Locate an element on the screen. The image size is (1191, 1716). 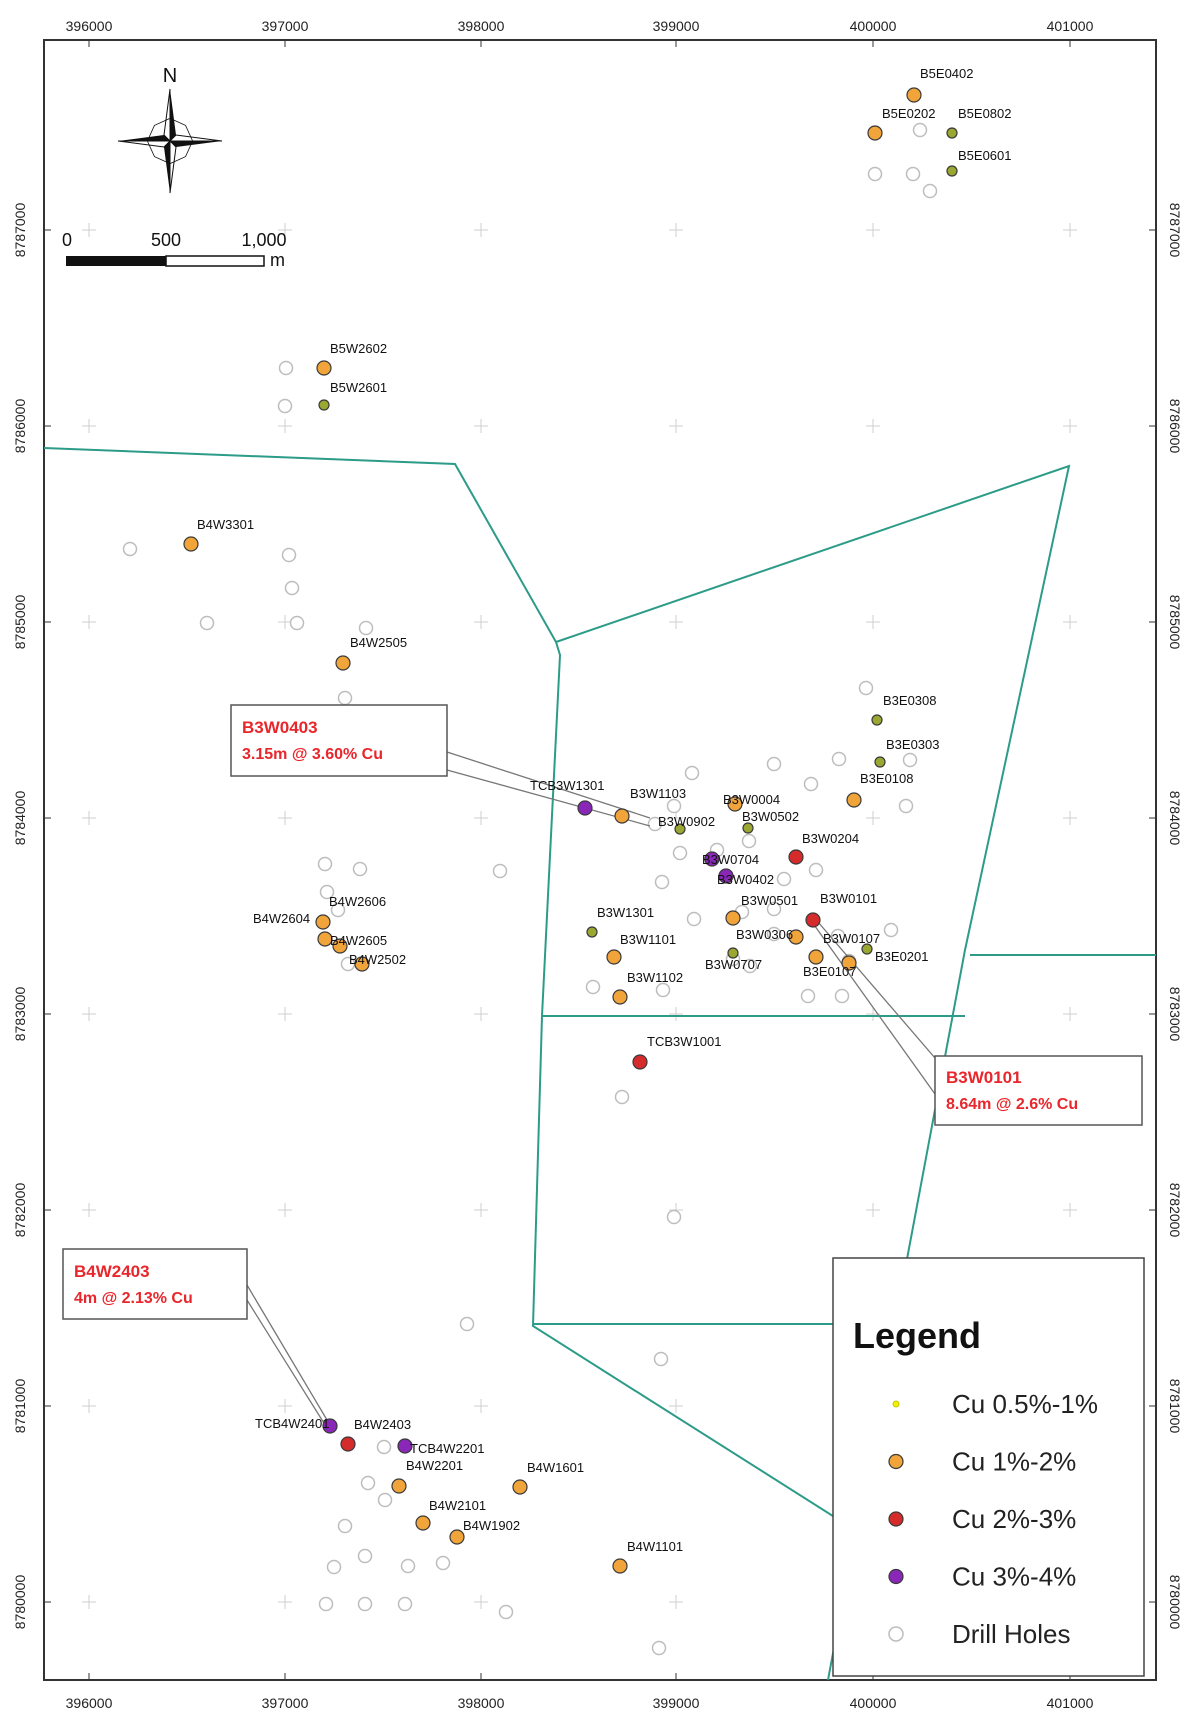
legend-label: Cu 3%-4% is located at coordinates (1014, 1577).